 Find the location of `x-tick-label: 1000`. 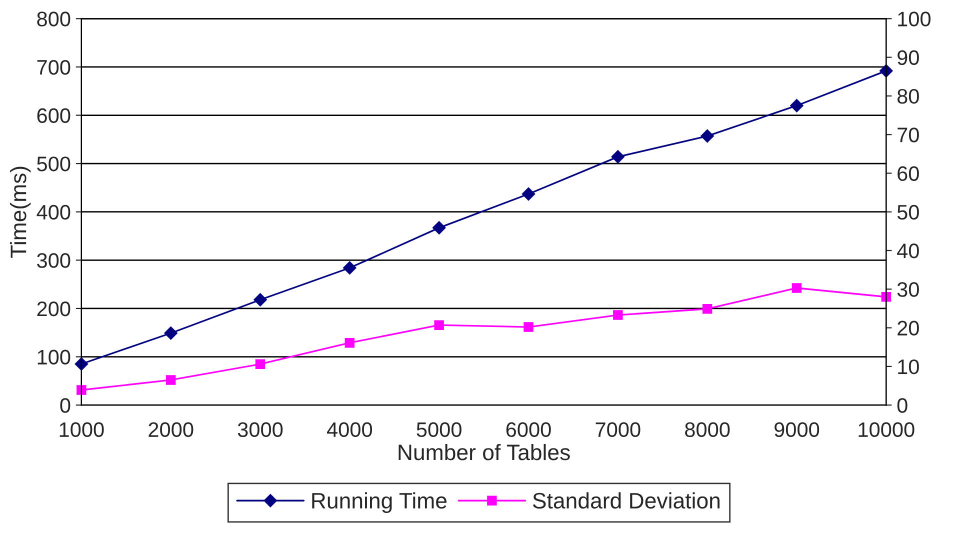

x-tick-label: 1000 is located at coordinates (82, 430).